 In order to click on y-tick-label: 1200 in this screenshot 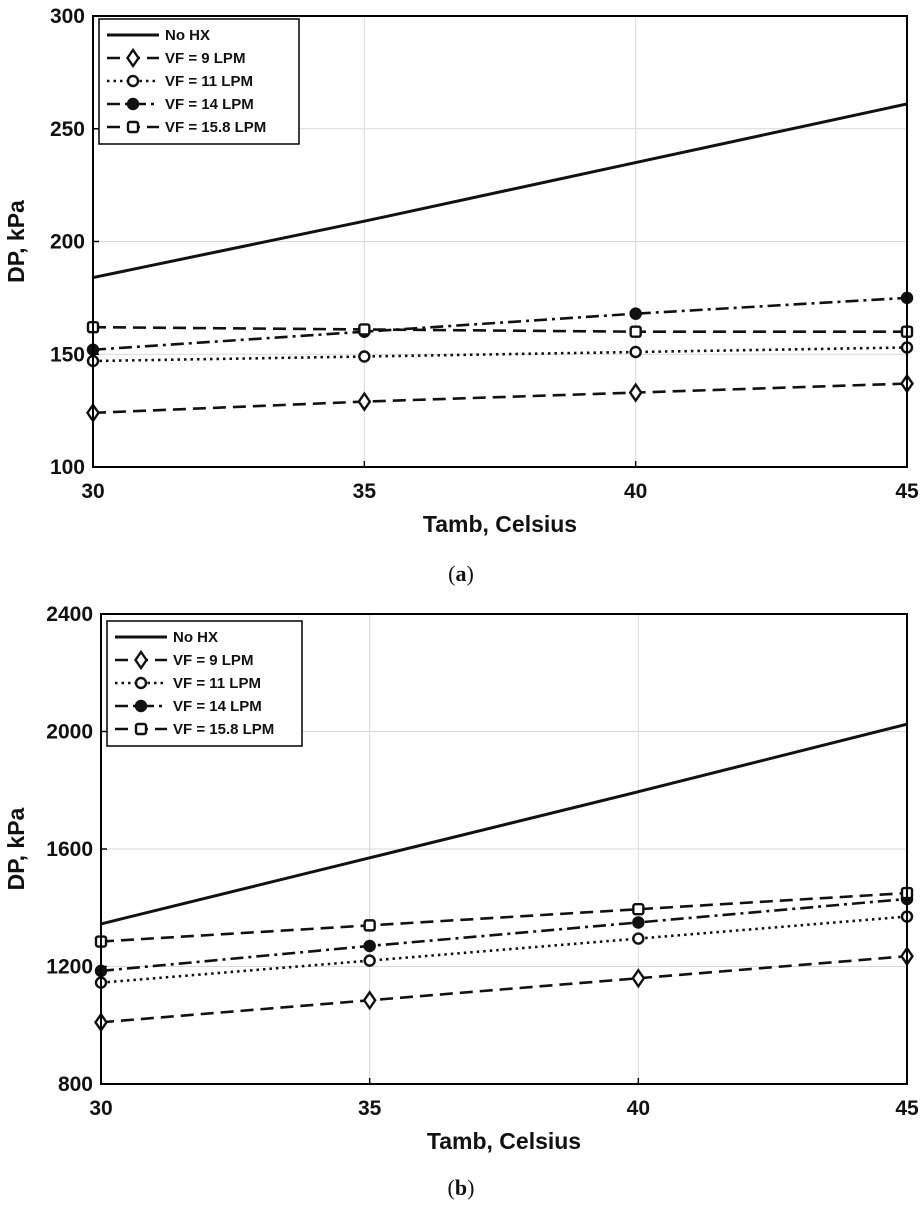, I will do `click(69, 967)`.